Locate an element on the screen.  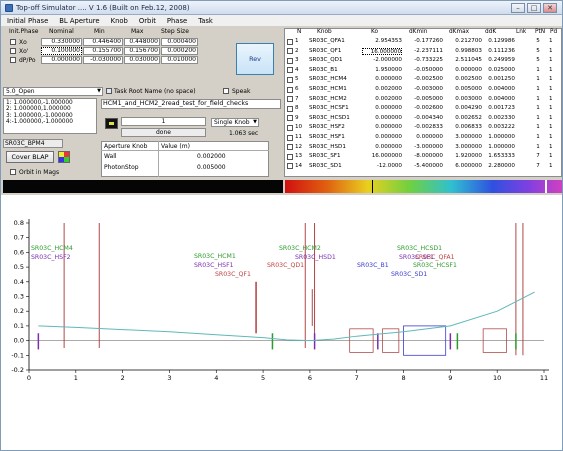
knob-cell-knob: SR03C_SD1 is located at coordinates (325, 165).